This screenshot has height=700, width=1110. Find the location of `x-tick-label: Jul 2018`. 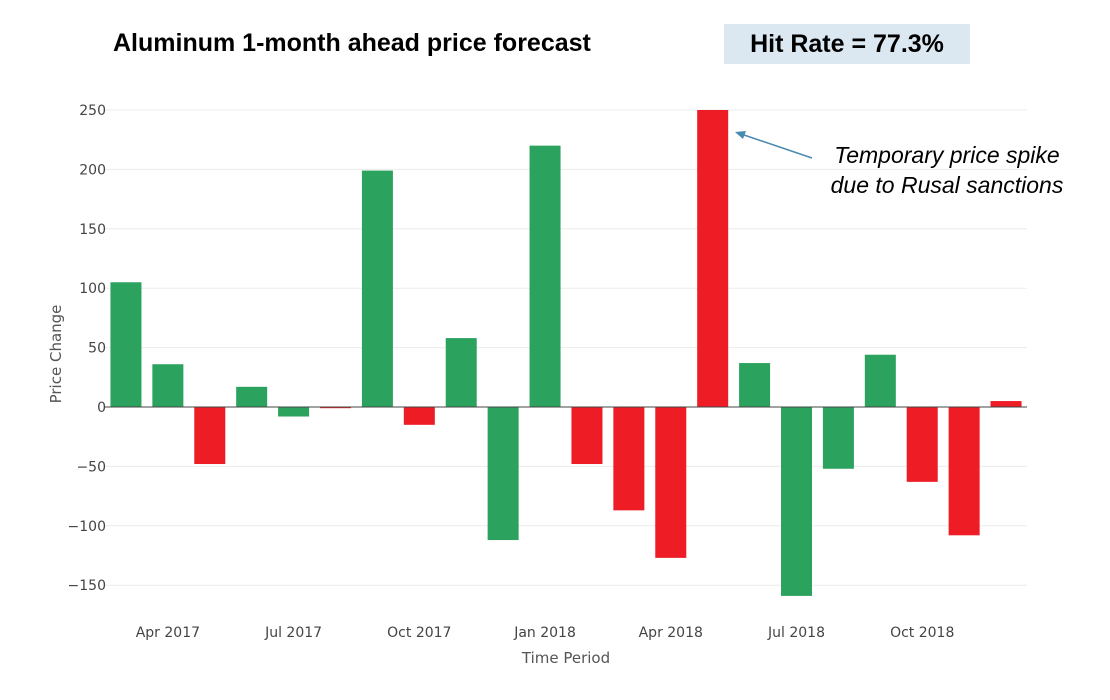

x-tick-label: Jul 2018 is located at coordinates (796, 633).